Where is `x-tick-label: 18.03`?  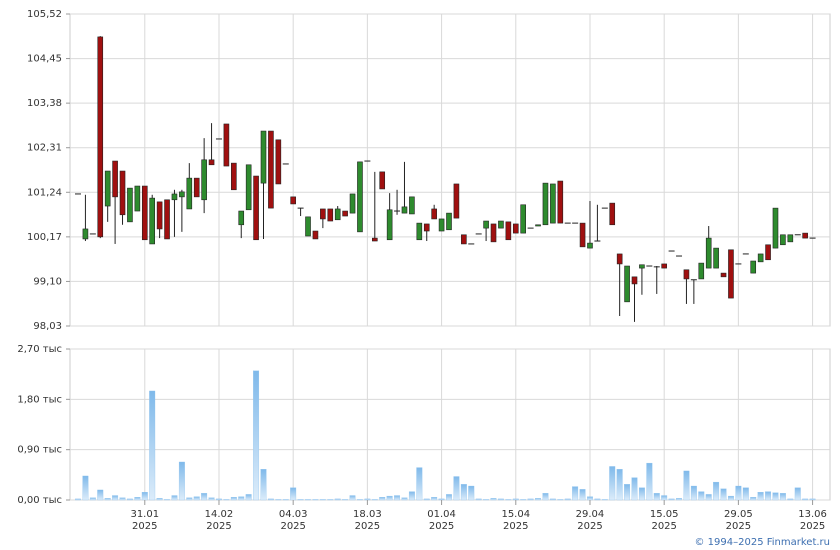 x-tick-label: 18.03 is located at coordinates (367, 514).